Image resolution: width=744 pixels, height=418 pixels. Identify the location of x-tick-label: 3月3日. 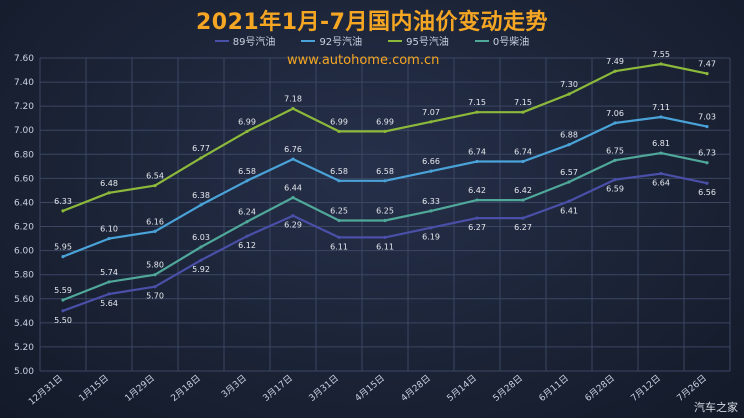
(234, 386).